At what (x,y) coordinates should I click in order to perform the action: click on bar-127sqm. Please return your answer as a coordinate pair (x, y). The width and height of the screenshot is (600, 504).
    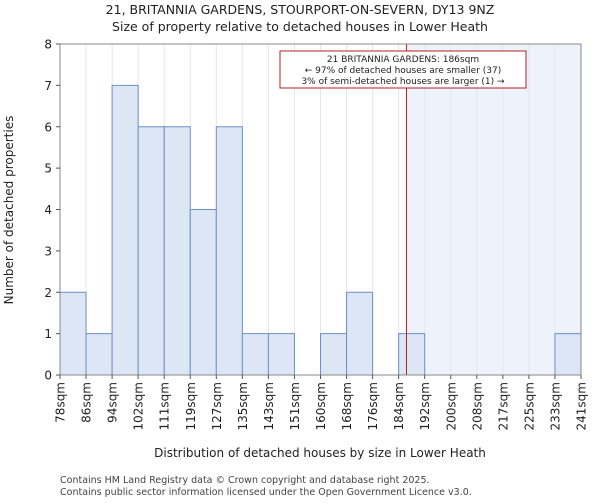
    Looking at the image, I should click on (229, 251).